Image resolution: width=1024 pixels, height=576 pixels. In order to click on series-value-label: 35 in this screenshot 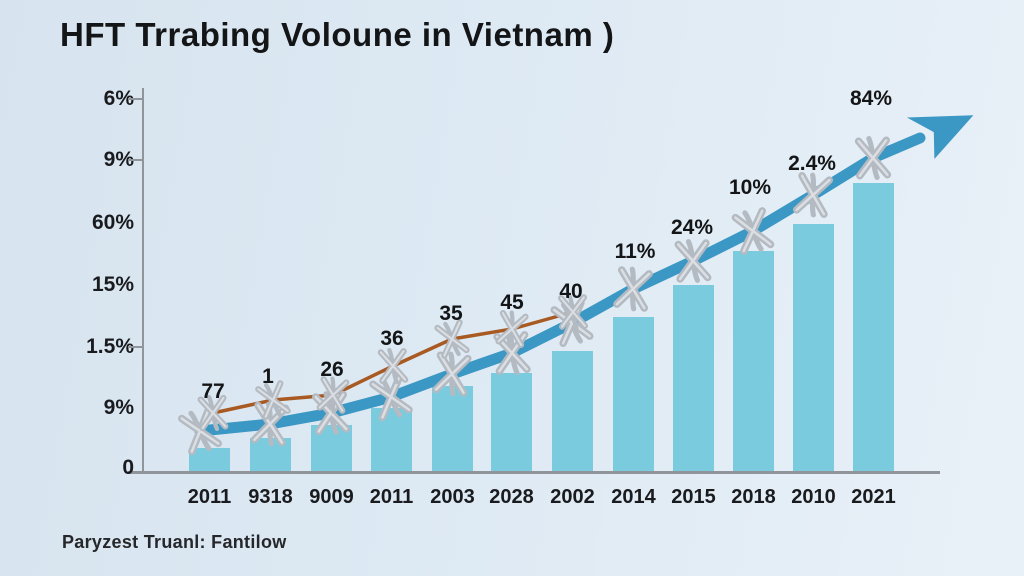, I will do `click(451, 313)`.